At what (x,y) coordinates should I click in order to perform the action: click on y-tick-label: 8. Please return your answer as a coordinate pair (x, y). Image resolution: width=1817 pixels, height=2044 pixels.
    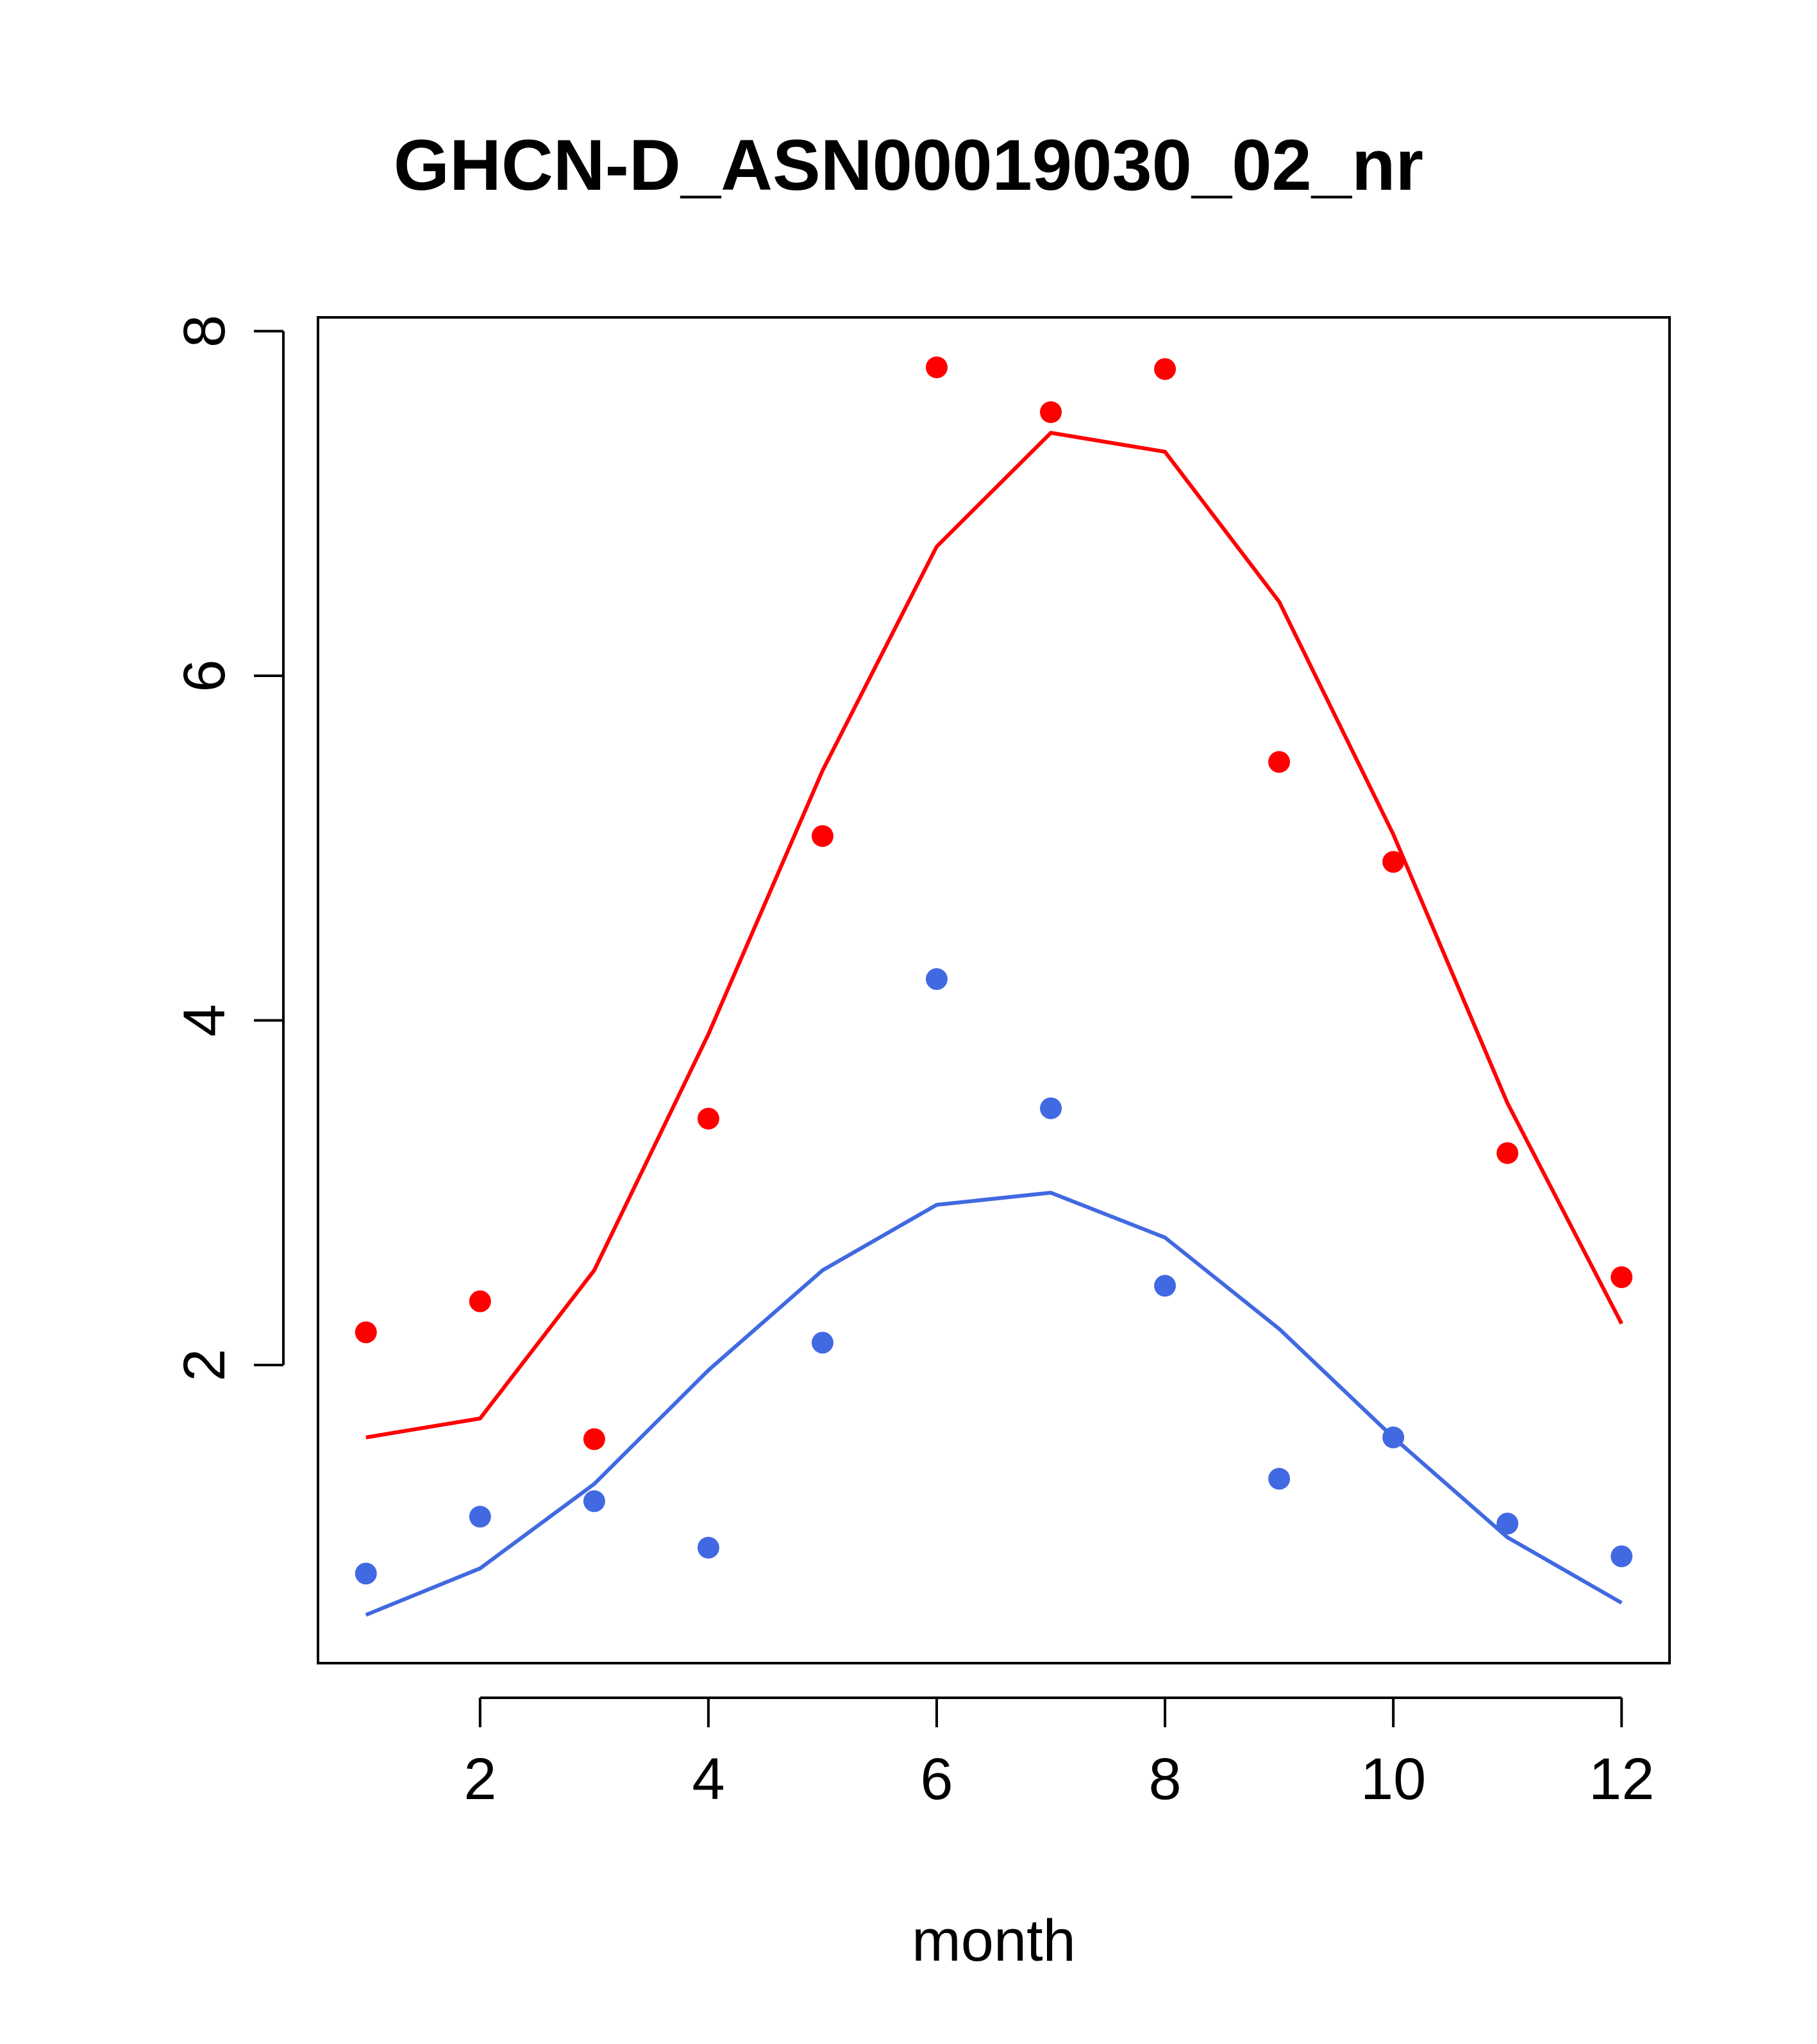
    Looking at the image, I should click on (204, 331).